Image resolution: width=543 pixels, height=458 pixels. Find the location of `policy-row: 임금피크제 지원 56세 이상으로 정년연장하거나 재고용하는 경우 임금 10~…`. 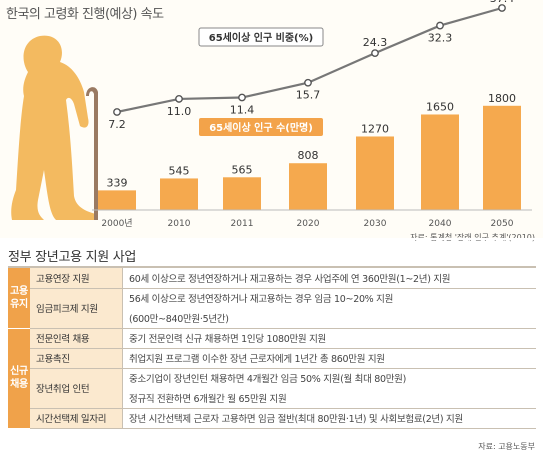

policy-row: 임금피크제 지원 56세 이상으로 정년연장하거나 재고용하는 경우 임금 10~… is located at coordinates (272, 308).